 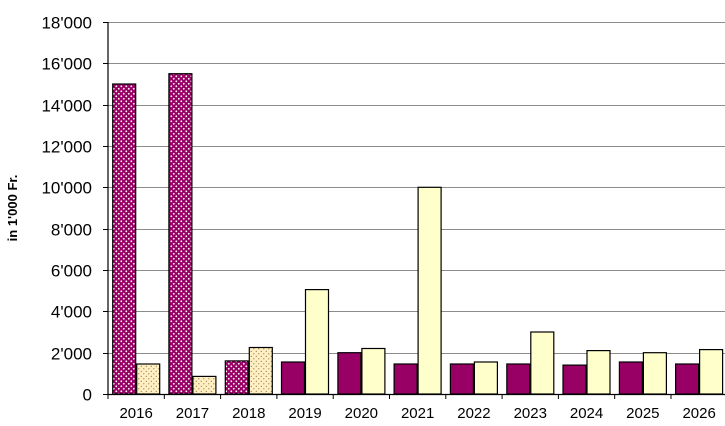 I want to click on y-tick-label: 10'000, so click(x=66, y=188).